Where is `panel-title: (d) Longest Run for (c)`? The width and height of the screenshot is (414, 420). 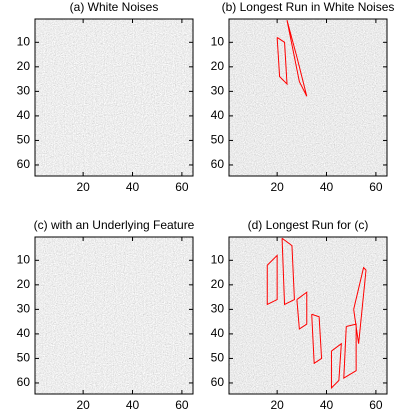
panel-title: (d) Longest Run for (c) is located at coordinates (308, 225).